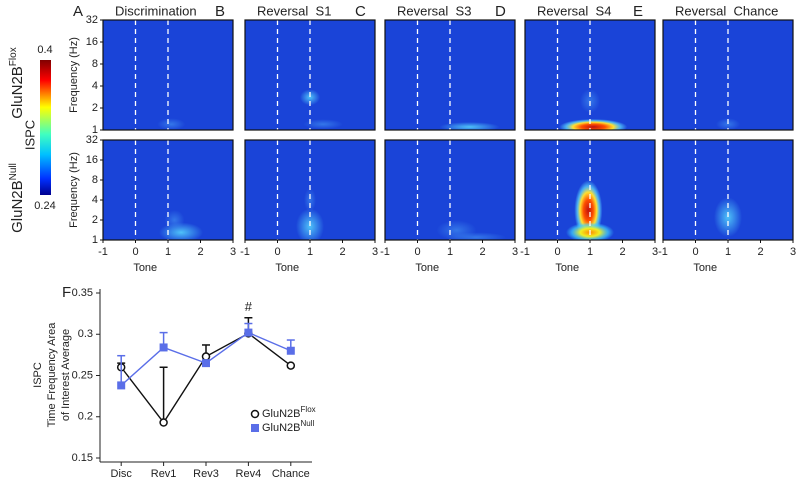 This screenshot has height=480, width=800. What do you see at coordinates (360, 11) in the screenshot?
I see `panel-letter: C` at bounding box center [360, 11].